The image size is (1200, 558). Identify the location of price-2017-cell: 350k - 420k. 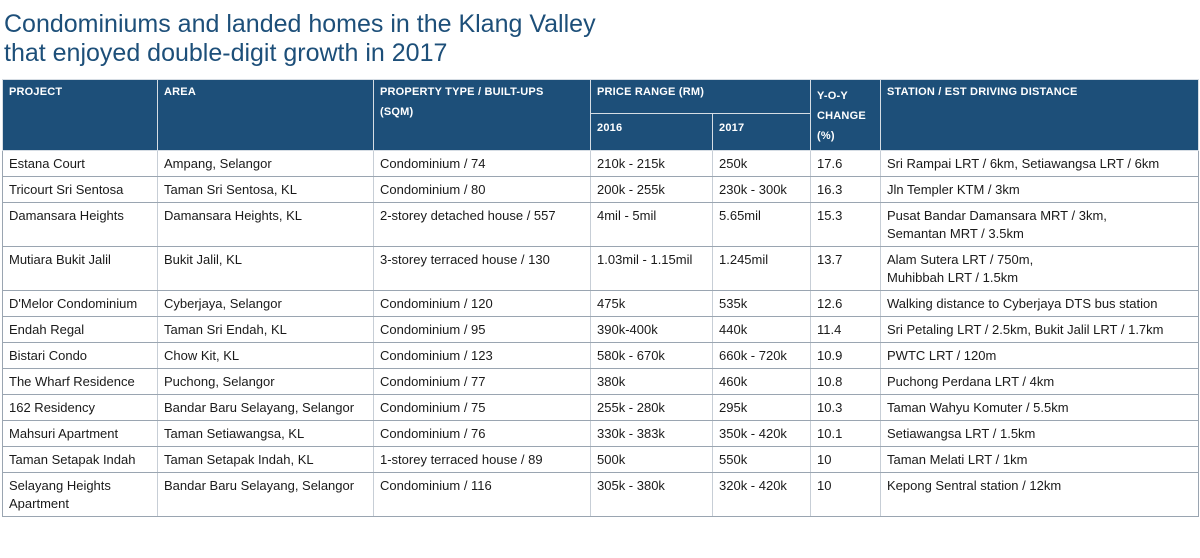
(761, 433).